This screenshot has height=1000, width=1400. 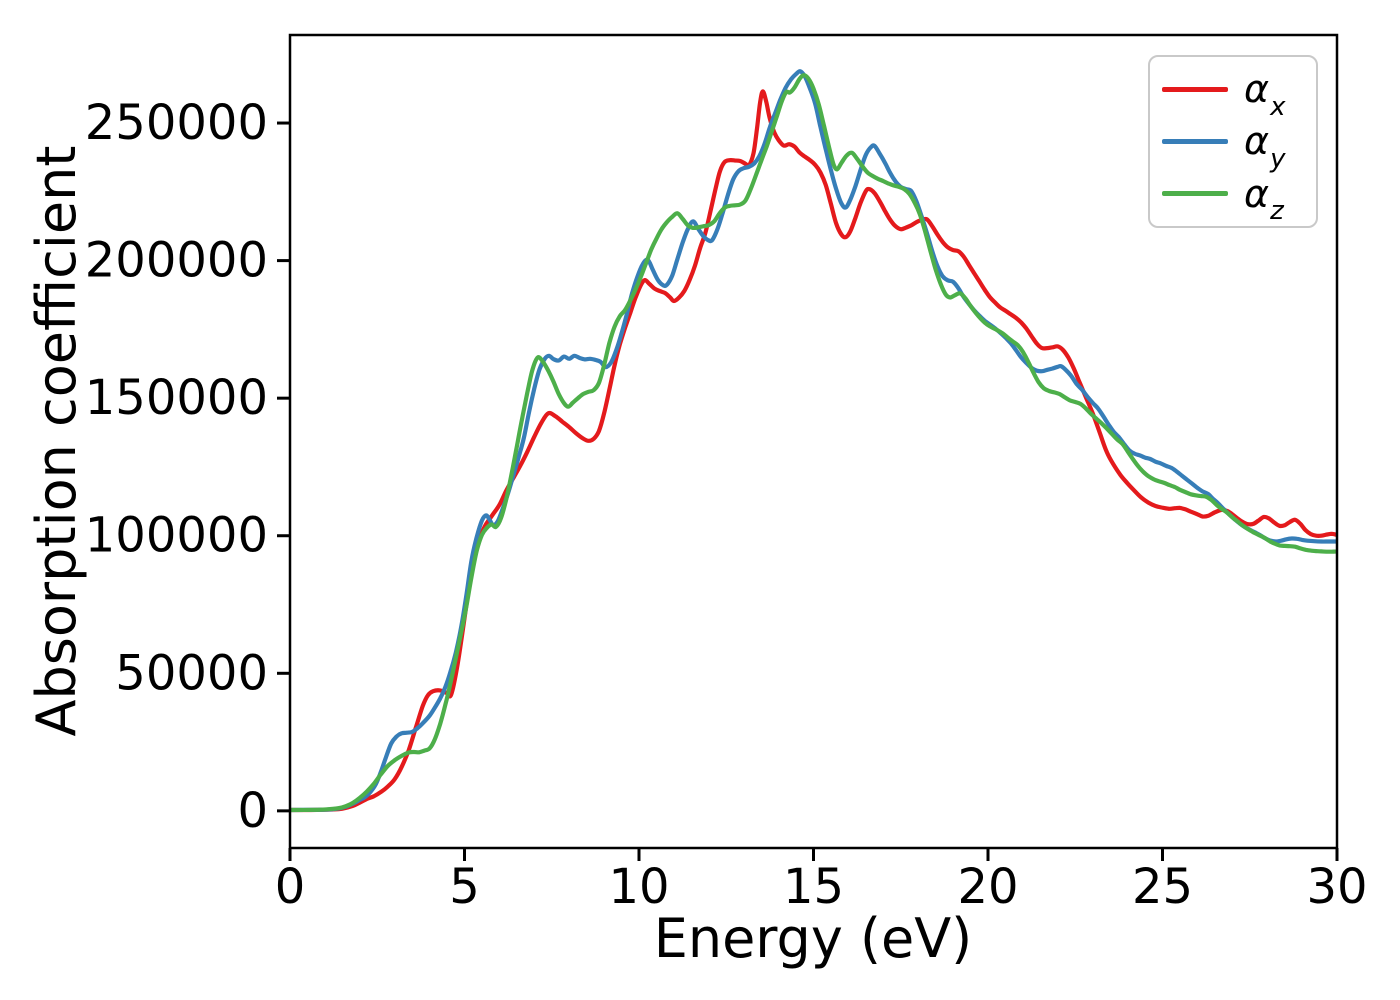 What do you see at coordinates (638, 887) in the screenshot?
I see `x-tick-label: 10` at bounding box center [638, 887].